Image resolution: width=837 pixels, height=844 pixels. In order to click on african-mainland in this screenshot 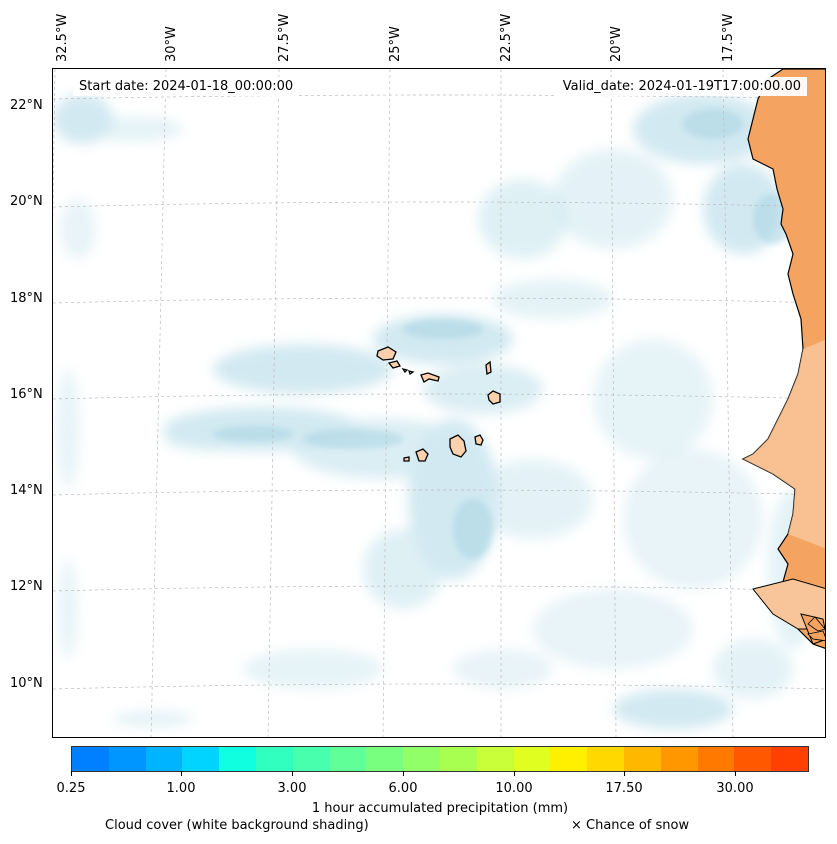, I will do `click(783, 359)`.